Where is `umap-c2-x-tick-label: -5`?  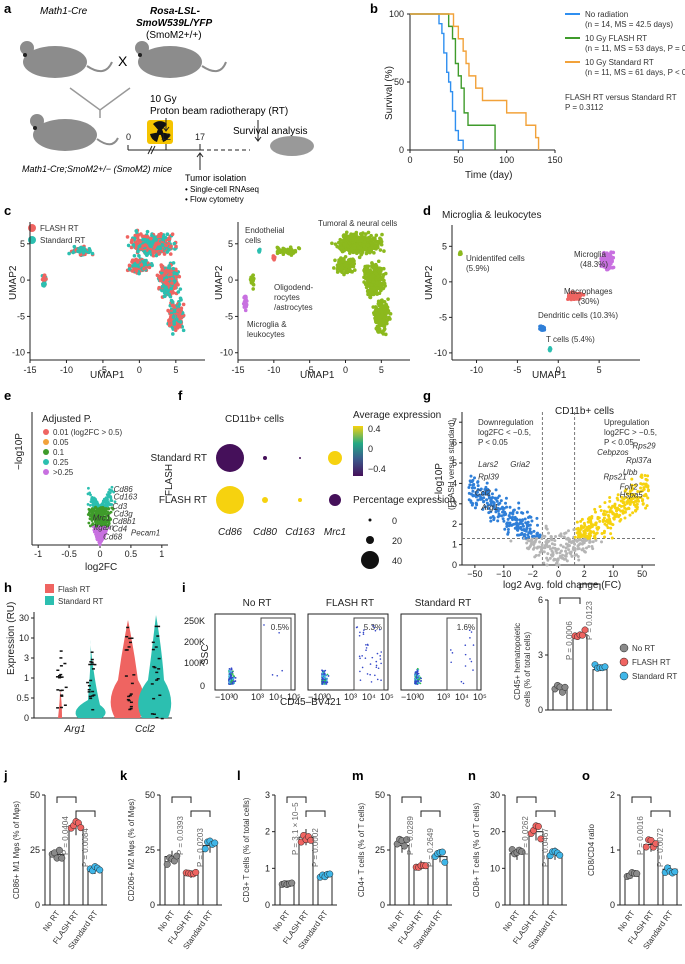
umap-c2-x-tick-label: -5 is located at coordinates (310, 370).